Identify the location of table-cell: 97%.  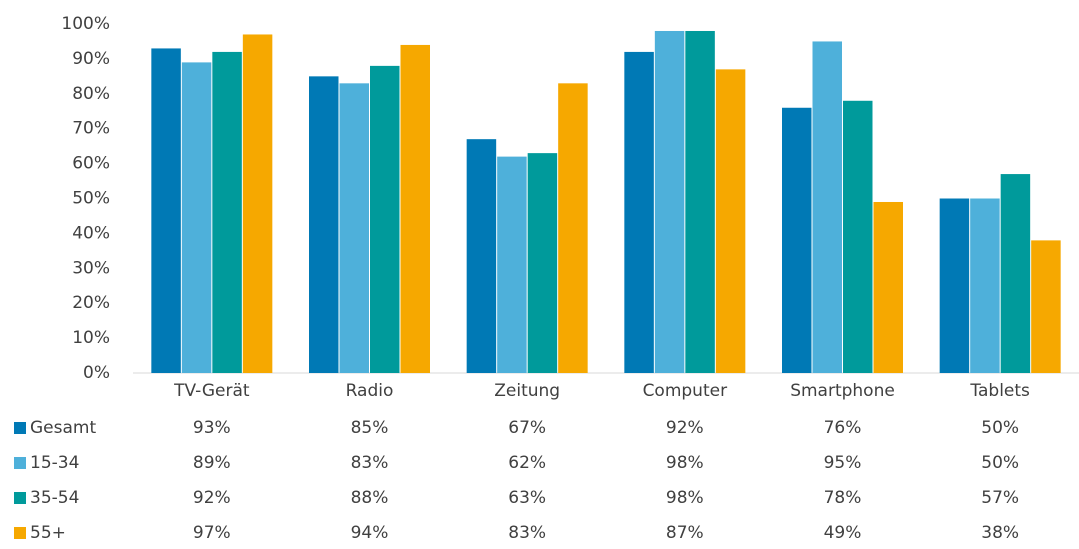
(212, 533).